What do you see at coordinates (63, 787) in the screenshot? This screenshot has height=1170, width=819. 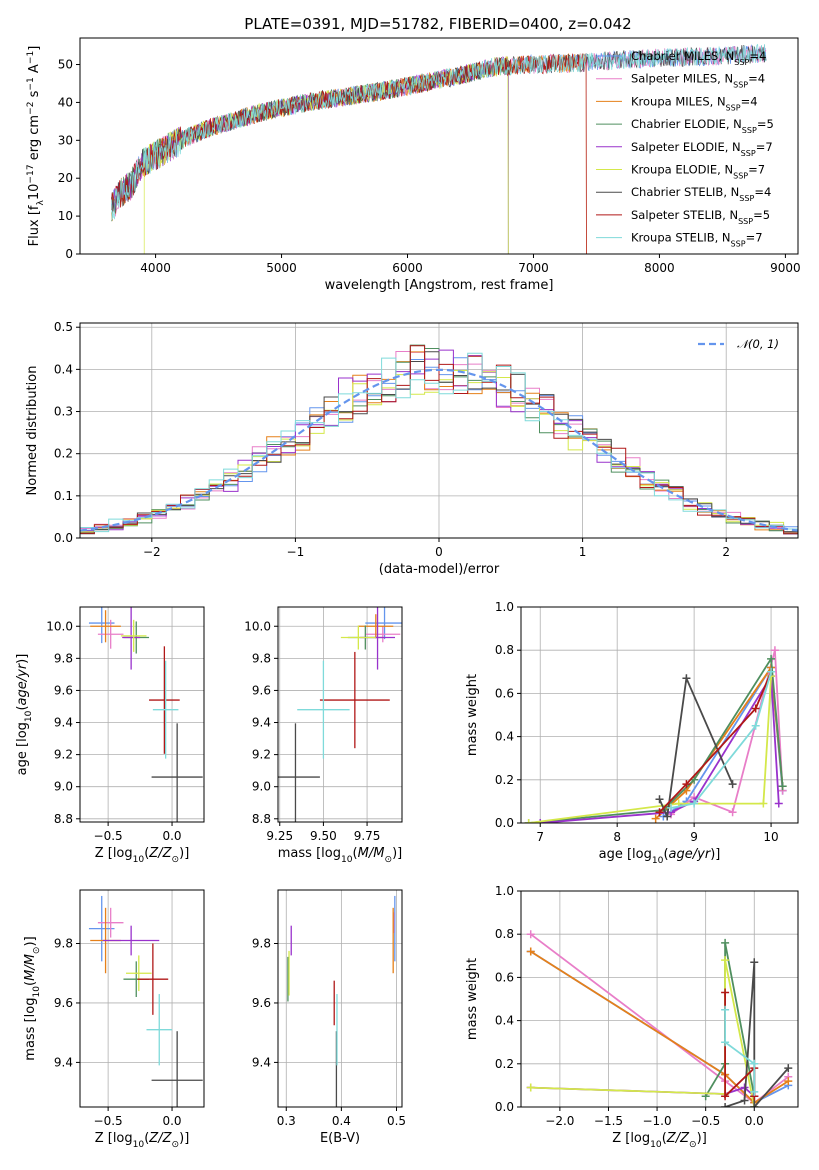 I see `y-tick-label: 9.0` at bounding box center [63, 787].